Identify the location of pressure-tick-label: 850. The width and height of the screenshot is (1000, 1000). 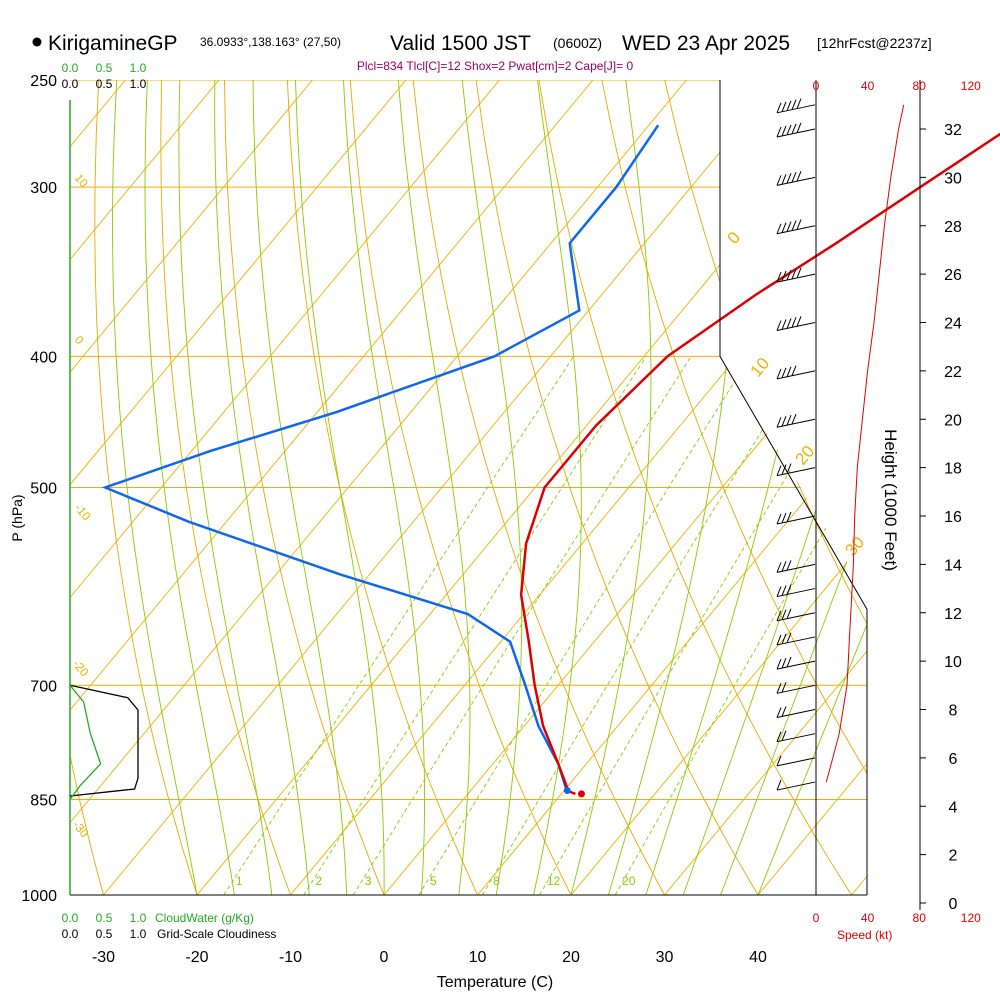
(43, 800).